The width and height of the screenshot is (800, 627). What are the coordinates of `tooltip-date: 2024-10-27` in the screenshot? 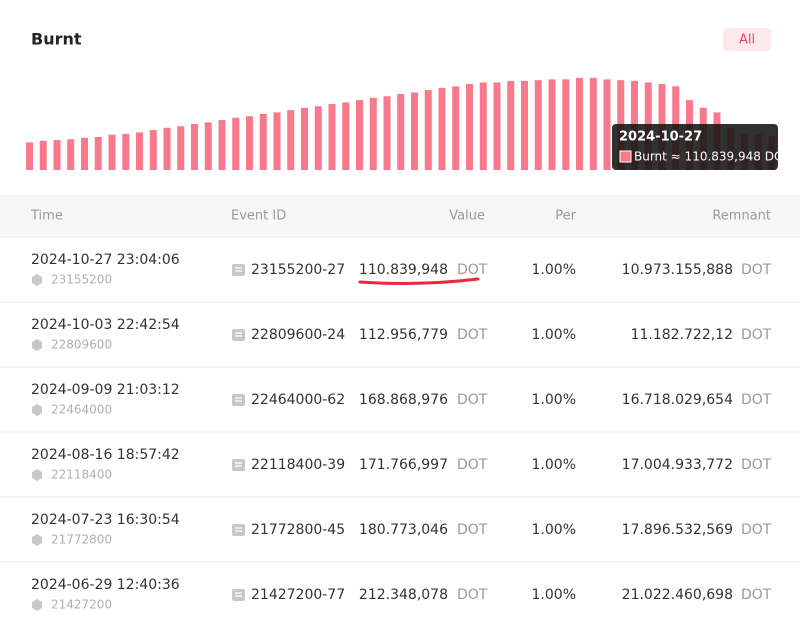 It's located at (660, 137).